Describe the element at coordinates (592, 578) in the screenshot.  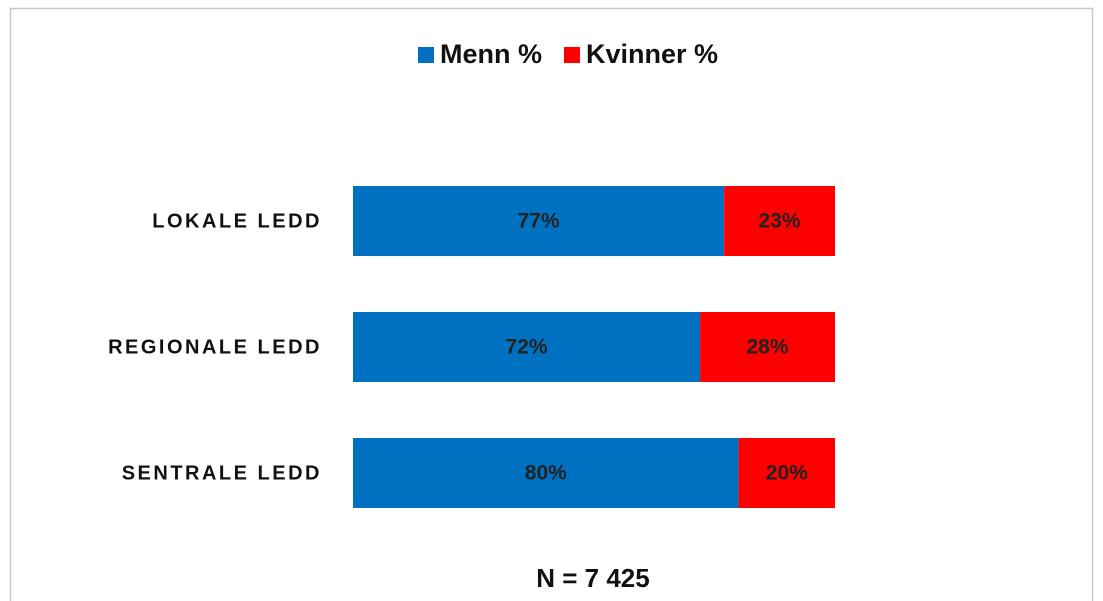
I see `annotation: N = 7 425` at that location.